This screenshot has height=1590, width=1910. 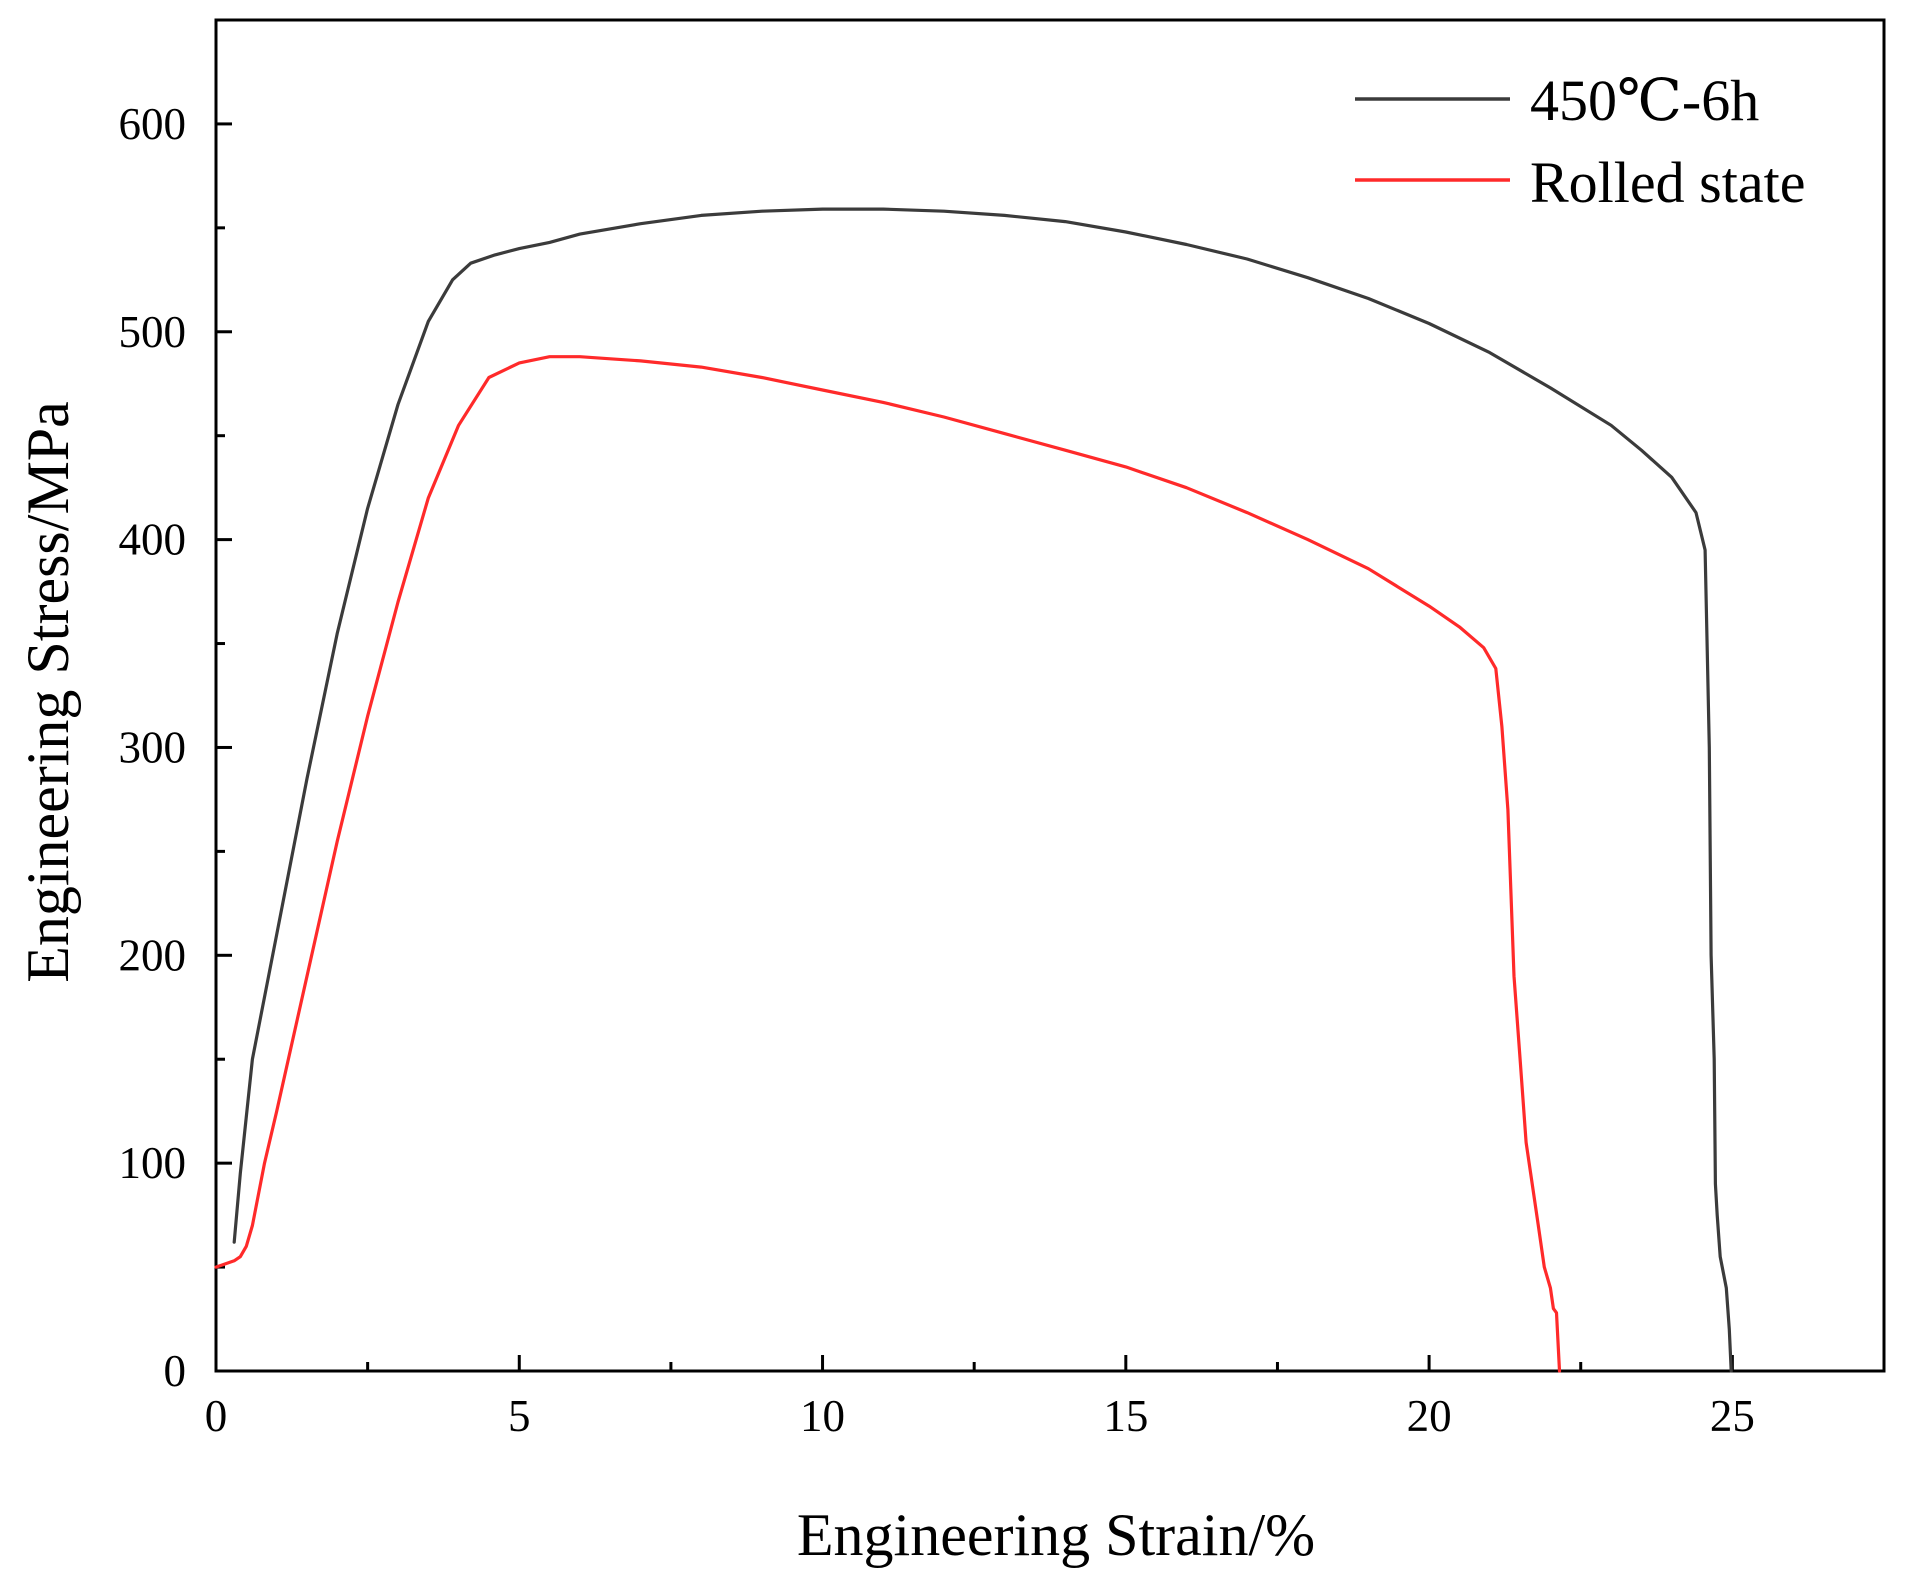 I want to click on x-tick-label: 25, so click(x=1732, y=1416).